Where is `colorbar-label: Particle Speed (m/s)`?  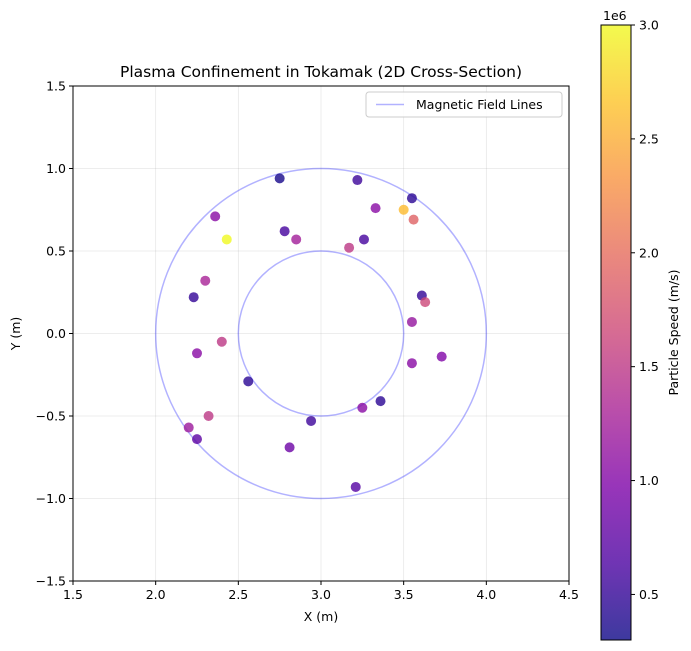 colorbar-label: Particle Speed (m/s) is located at coordinates (673, 333).